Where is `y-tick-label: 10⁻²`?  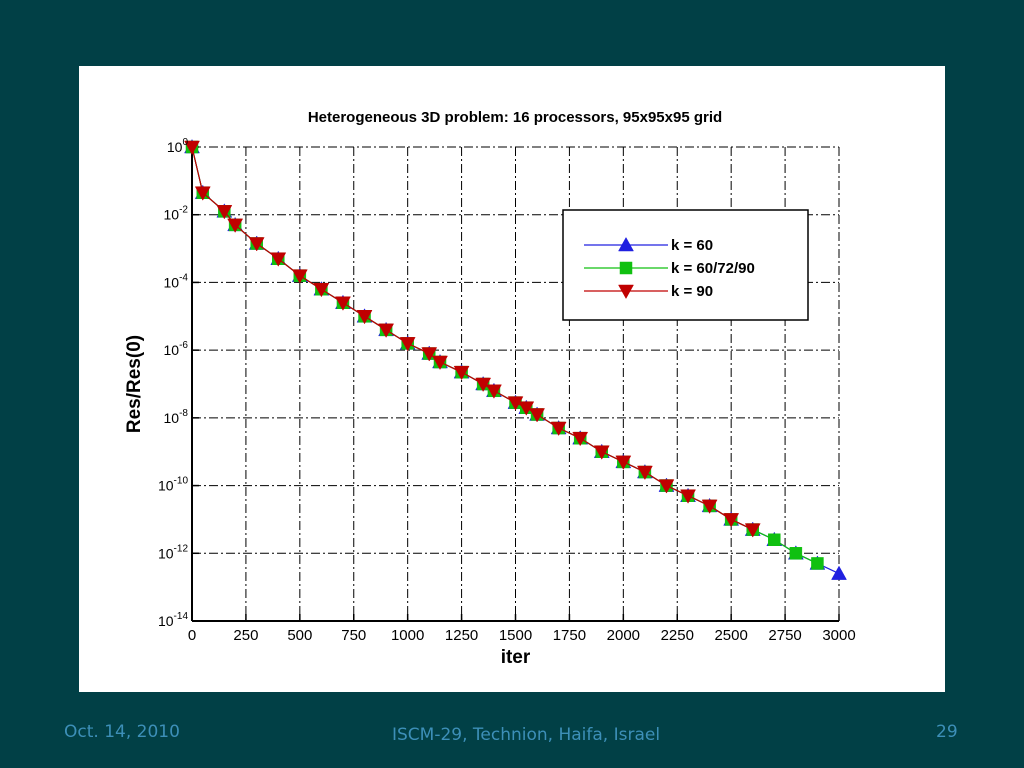 y-tick-label: 10⁻² is located at coordinates (176, 214).